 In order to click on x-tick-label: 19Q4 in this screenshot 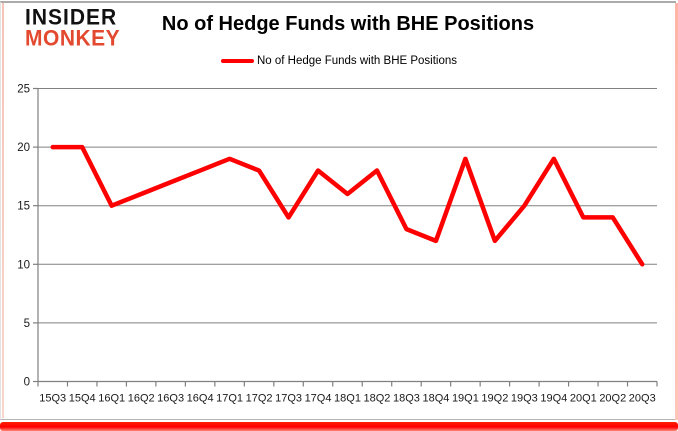, I will do `click(553, 399)`.